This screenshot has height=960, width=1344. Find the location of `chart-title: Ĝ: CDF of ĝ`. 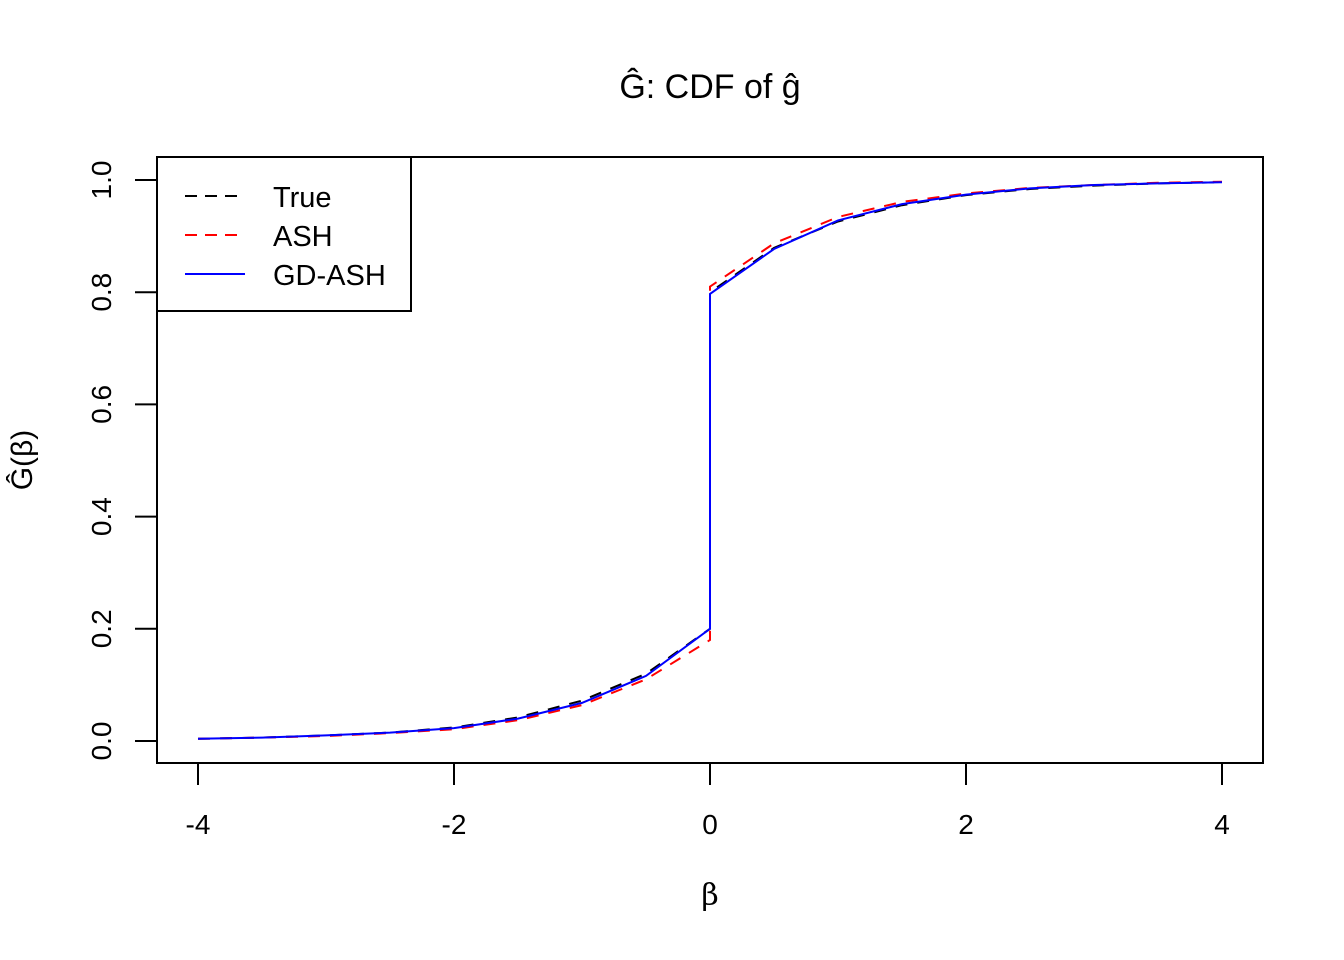

chart-title: Ĝ: CDF of ĝ is located at coordinates (709, 87).